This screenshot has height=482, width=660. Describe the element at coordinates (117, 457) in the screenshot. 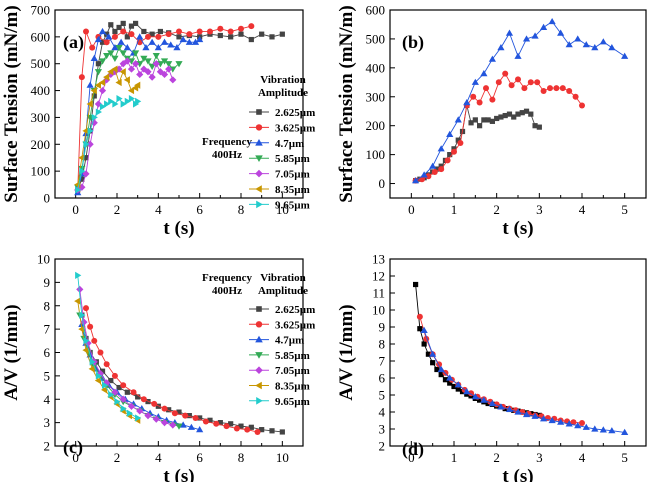

I see `x-tick-label: 2` at that location.